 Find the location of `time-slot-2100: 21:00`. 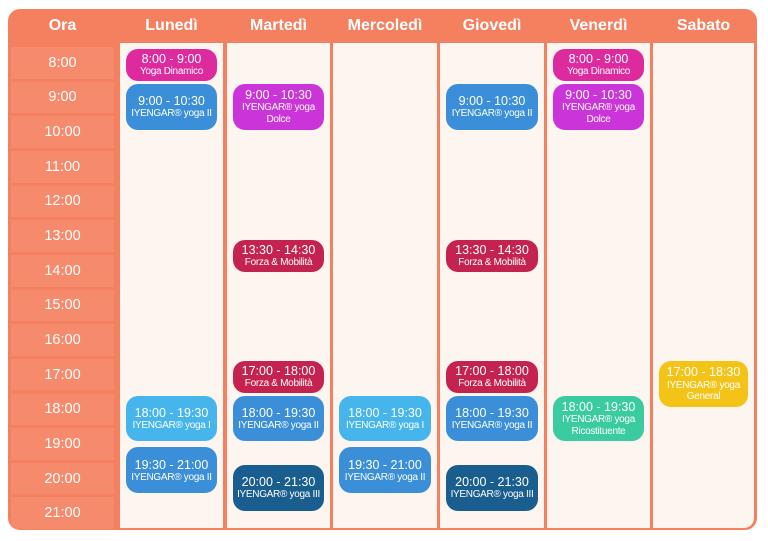

time-slot-2100: 21:00 is located at coordinates (62, 513).